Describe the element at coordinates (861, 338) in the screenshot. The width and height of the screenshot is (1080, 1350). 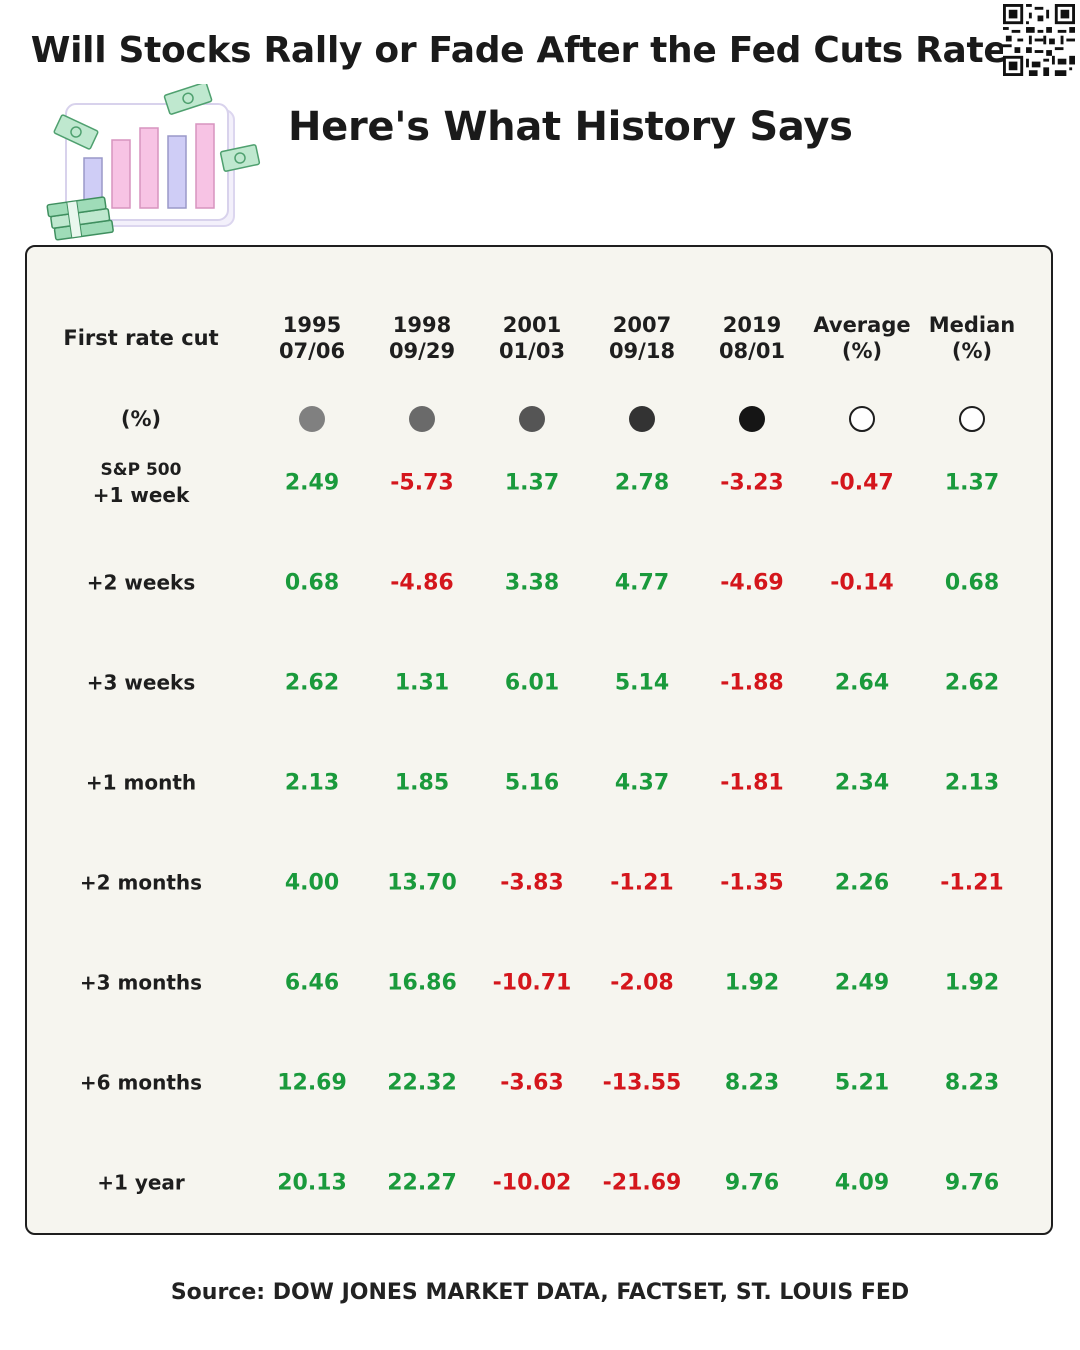
I see `column-header: Average (%)` at that location.